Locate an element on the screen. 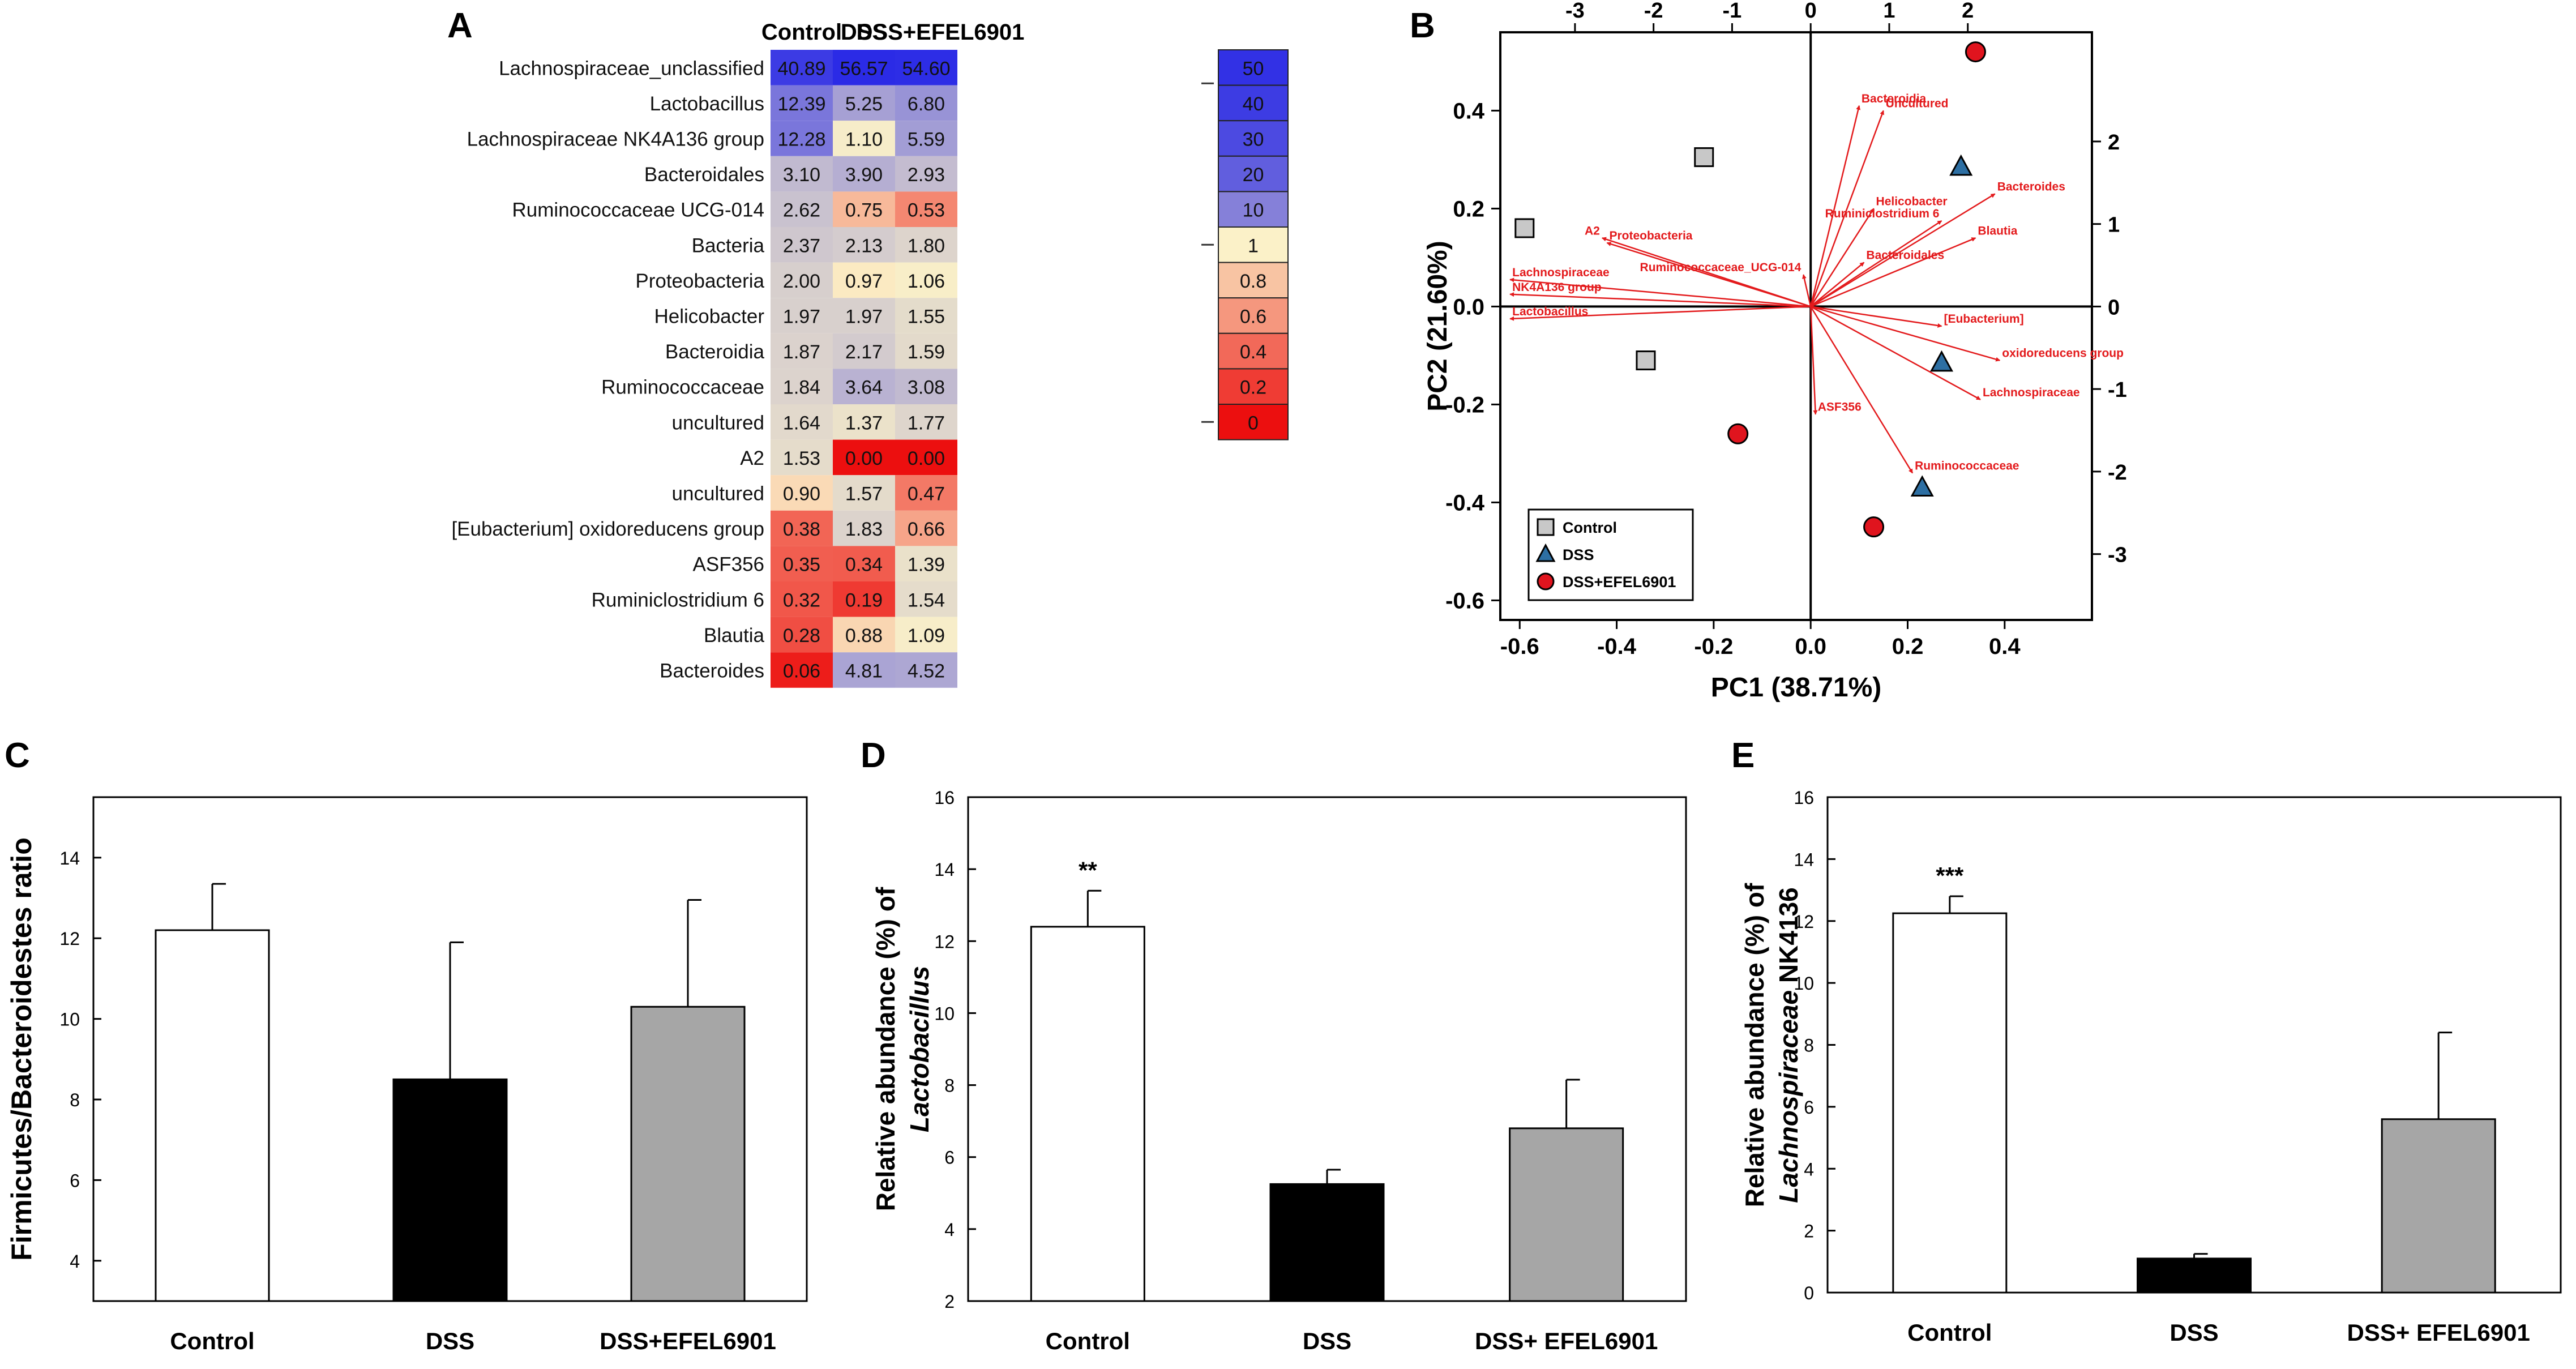 The height and width of the screenshot is (1369, 2576). heatmap-cell-value: 1.57 is located at coordinates (864, 494).